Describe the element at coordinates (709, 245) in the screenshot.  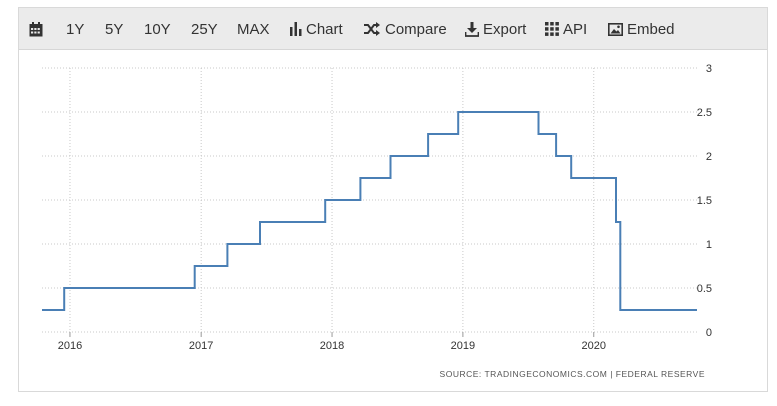
I see `y-tick-label: 1` at that location.